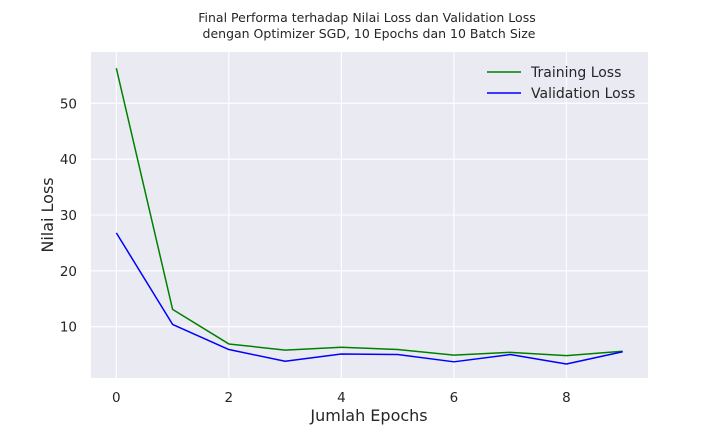  Describe the element at coordinates (68, 328) in the screenshot. I see `y-tick-label: 10` at that location.